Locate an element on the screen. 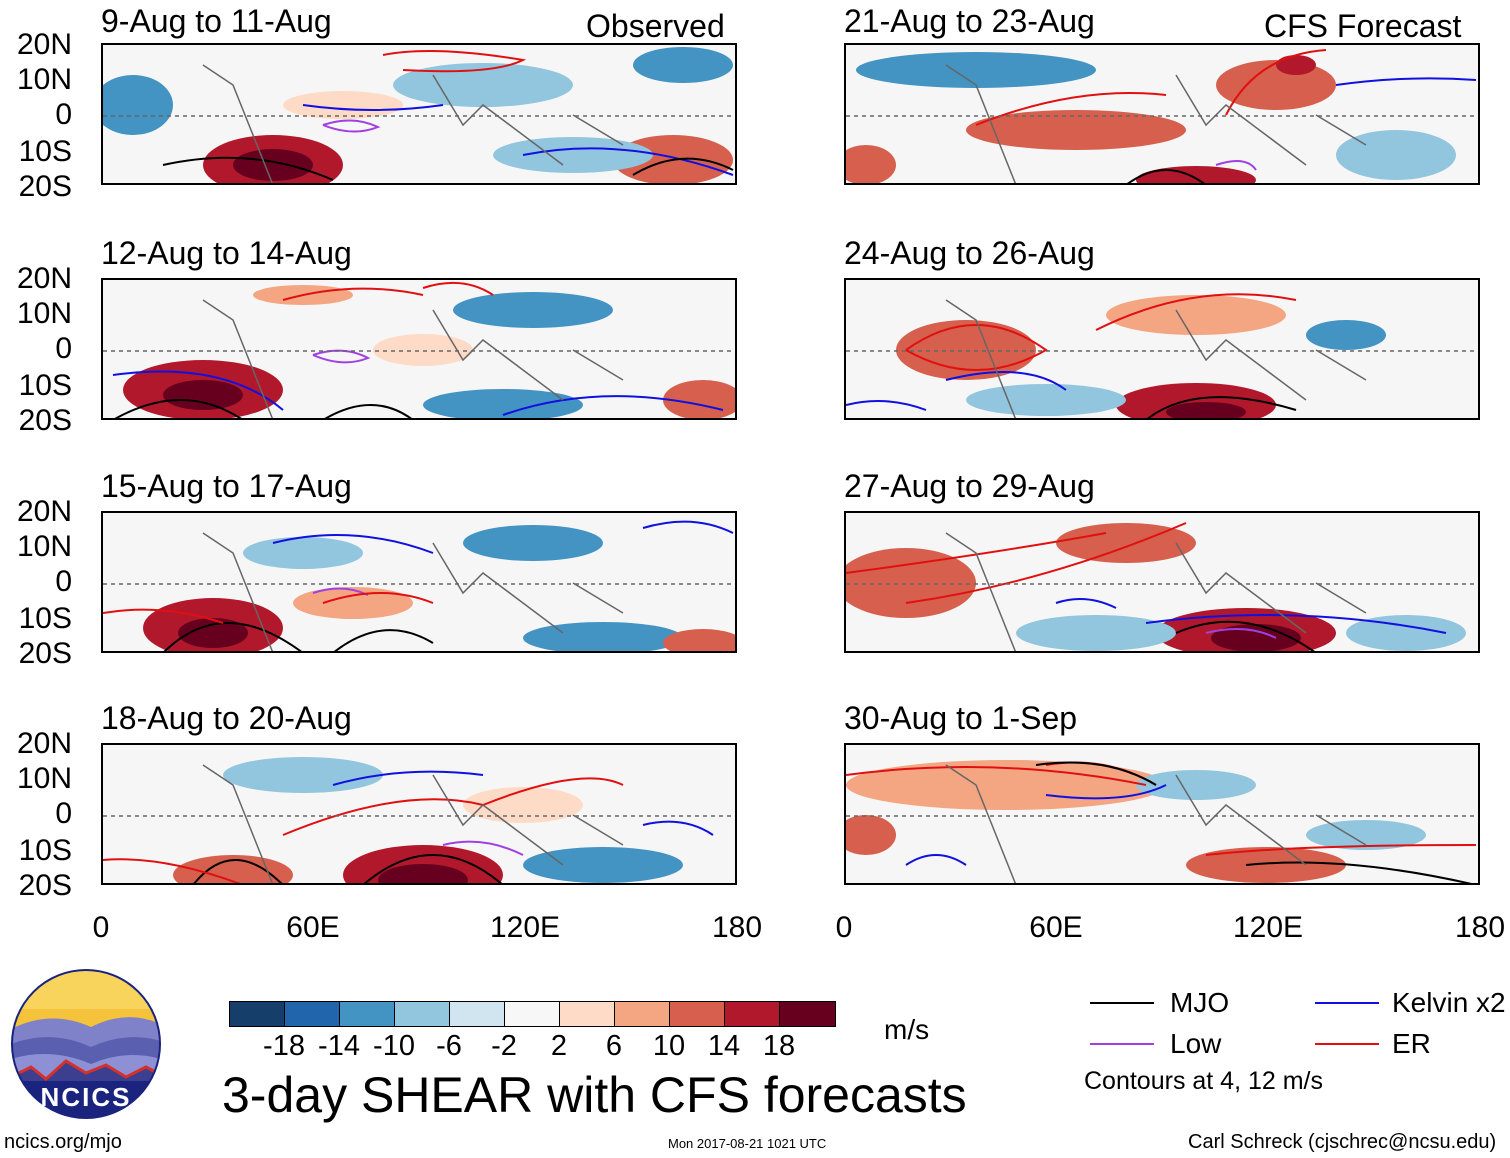 The image size is (1510, 1158). observed-label: Observed is located at coordinates (655, 26).